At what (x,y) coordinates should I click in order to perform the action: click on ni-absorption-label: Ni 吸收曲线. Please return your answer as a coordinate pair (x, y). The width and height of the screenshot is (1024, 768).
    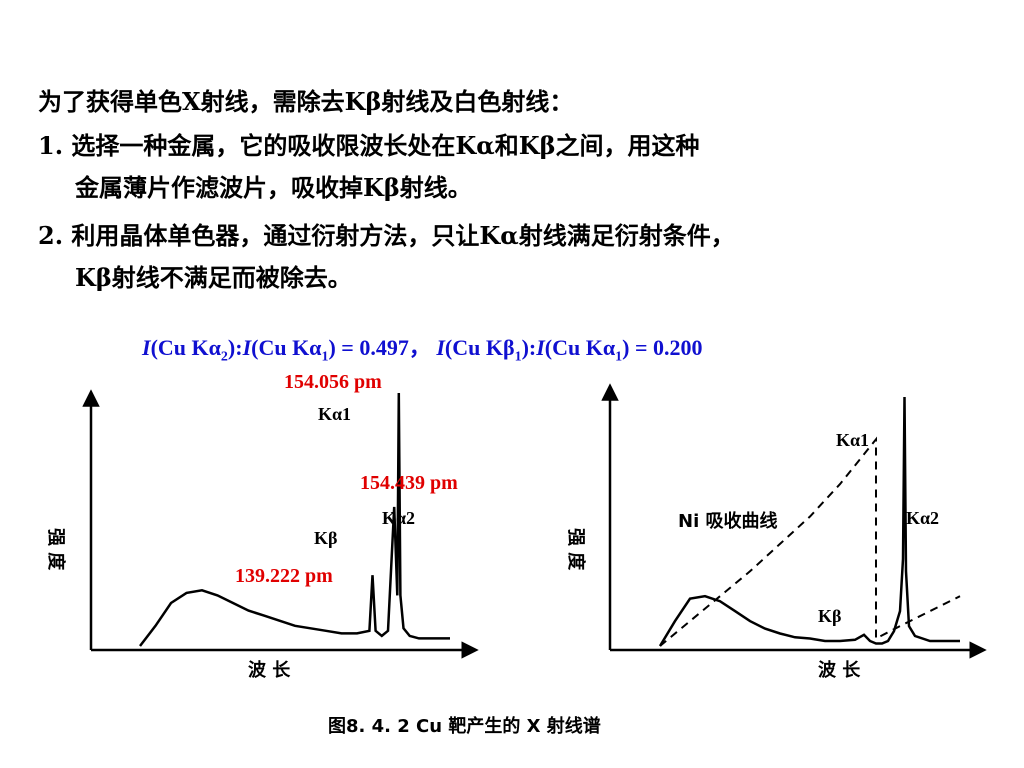
    Looking at the image, I should click on (728, 521).